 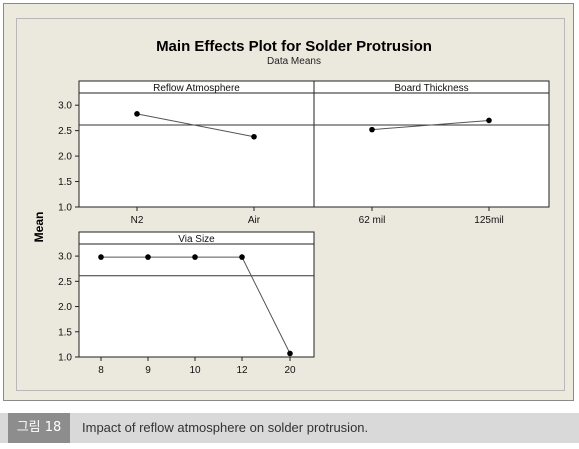 I want to click on y-axis-label: Mean, so click(x=39, y=227).